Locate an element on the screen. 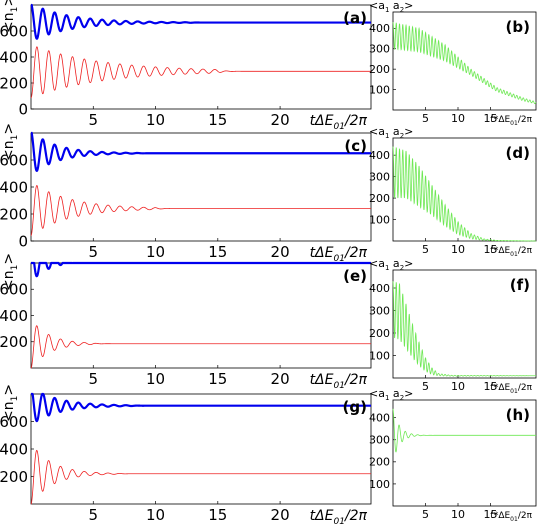  panel-label: (d) is located at coordinates (518, 153).